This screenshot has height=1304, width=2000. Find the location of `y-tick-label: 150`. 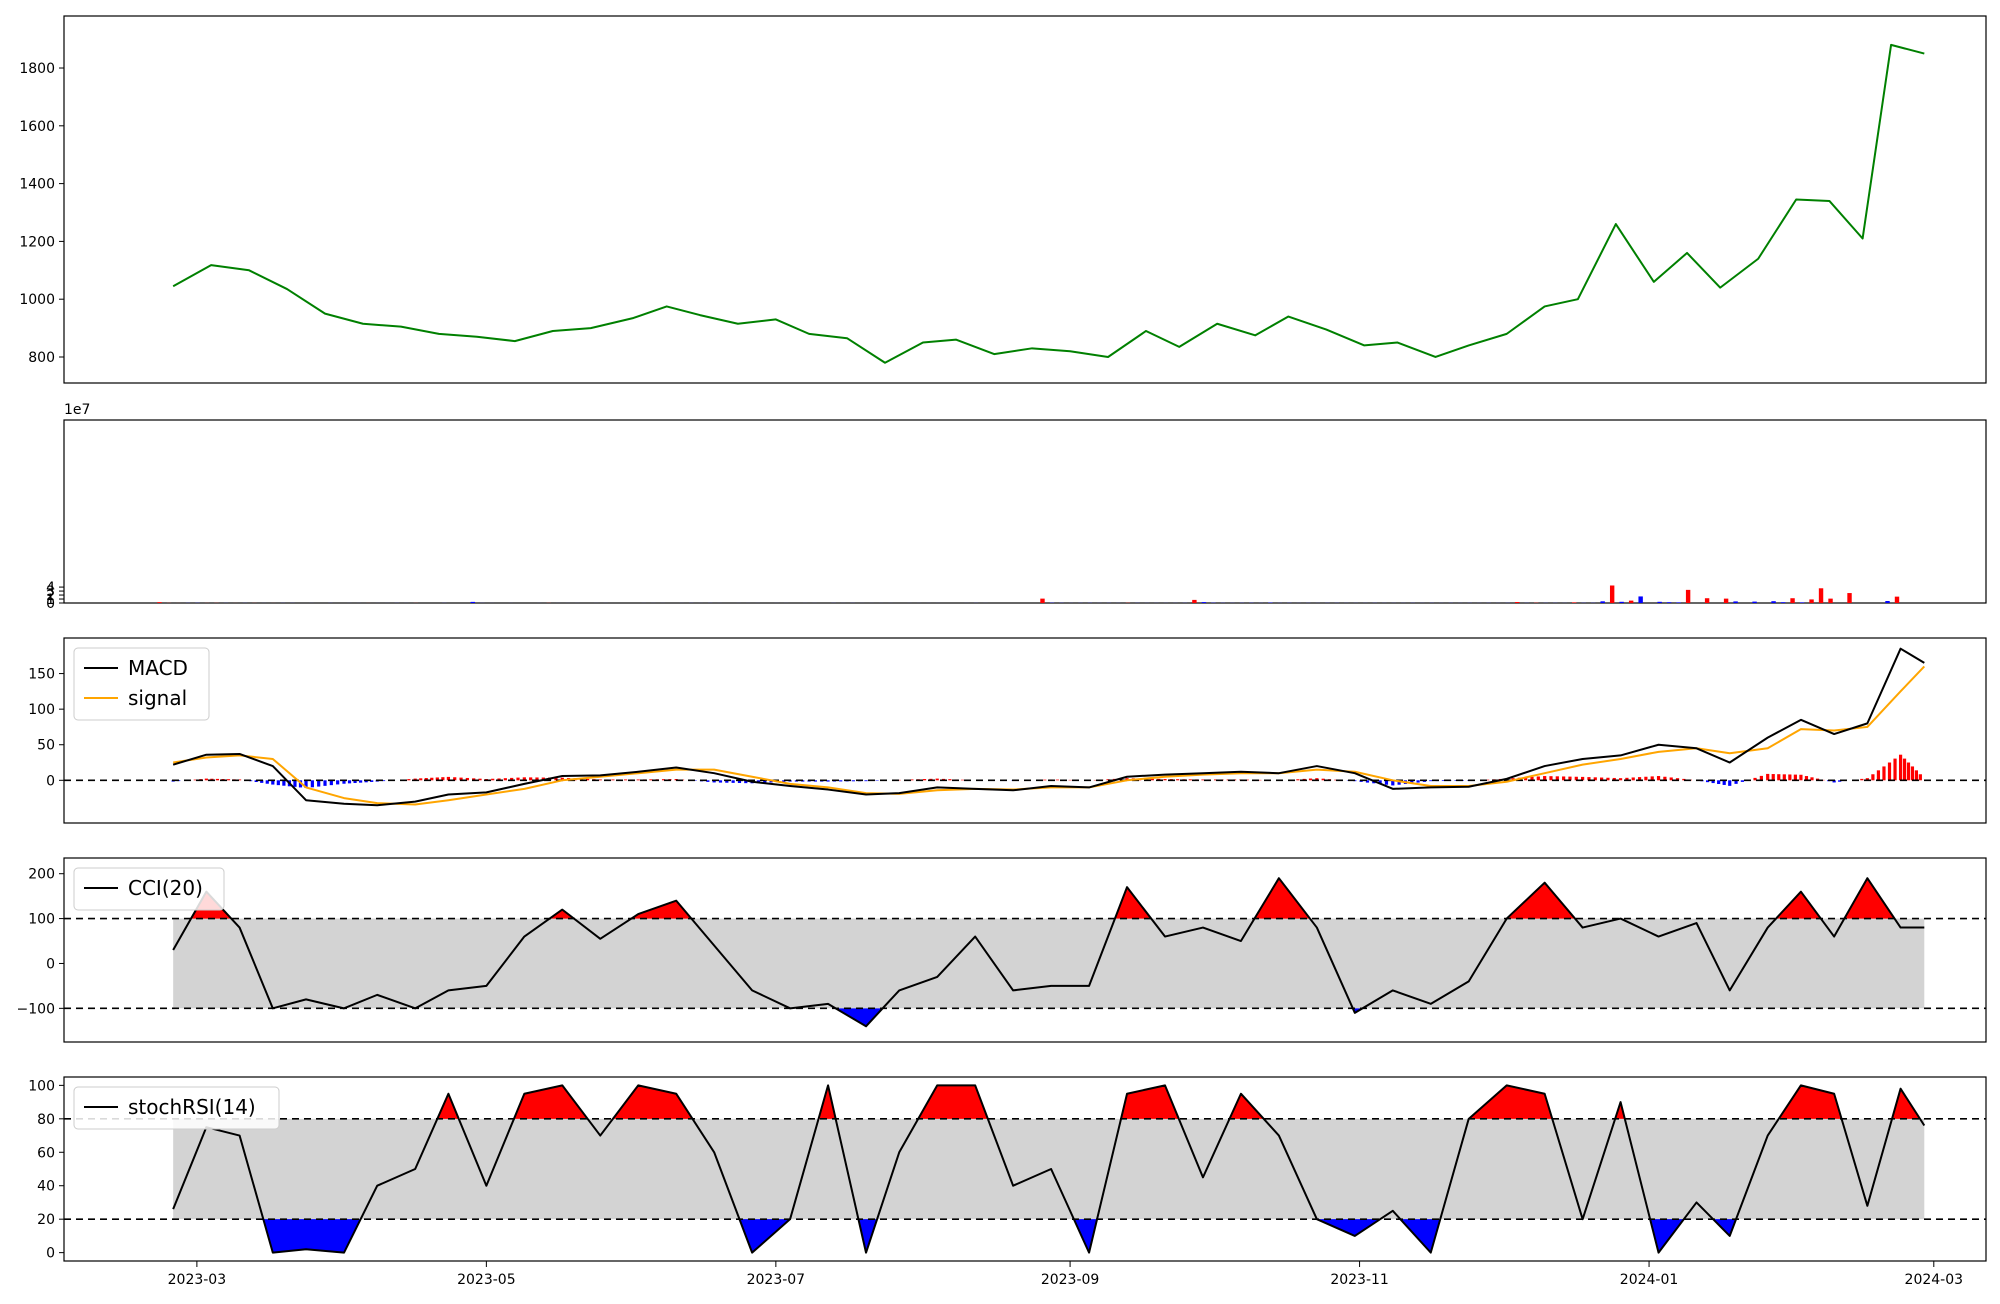

y-tick-label: 150 is located at coordinates (41, 675).